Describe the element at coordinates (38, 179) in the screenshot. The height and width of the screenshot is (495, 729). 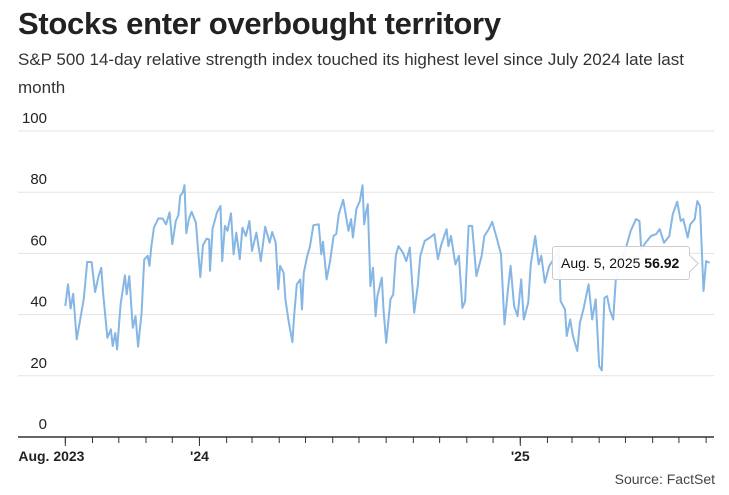
I see `y-tick-label-80: 80` at that location.